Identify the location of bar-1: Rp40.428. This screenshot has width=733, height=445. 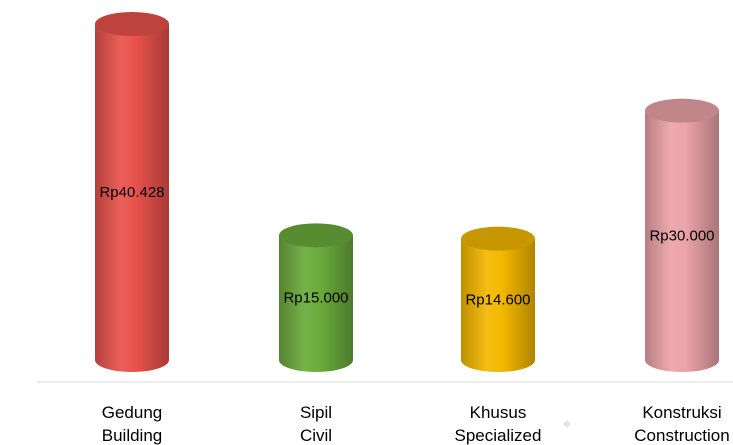
(132, 192).